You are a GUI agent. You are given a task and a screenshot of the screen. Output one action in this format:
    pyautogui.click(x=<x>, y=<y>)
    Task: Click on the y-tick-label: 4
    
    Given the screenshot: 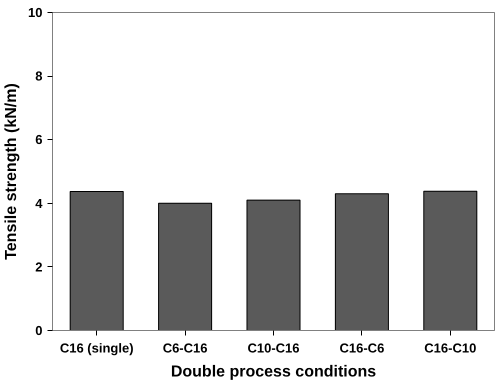 What is the action you would take?
    pyautogui.click(x=39, y=203)
    